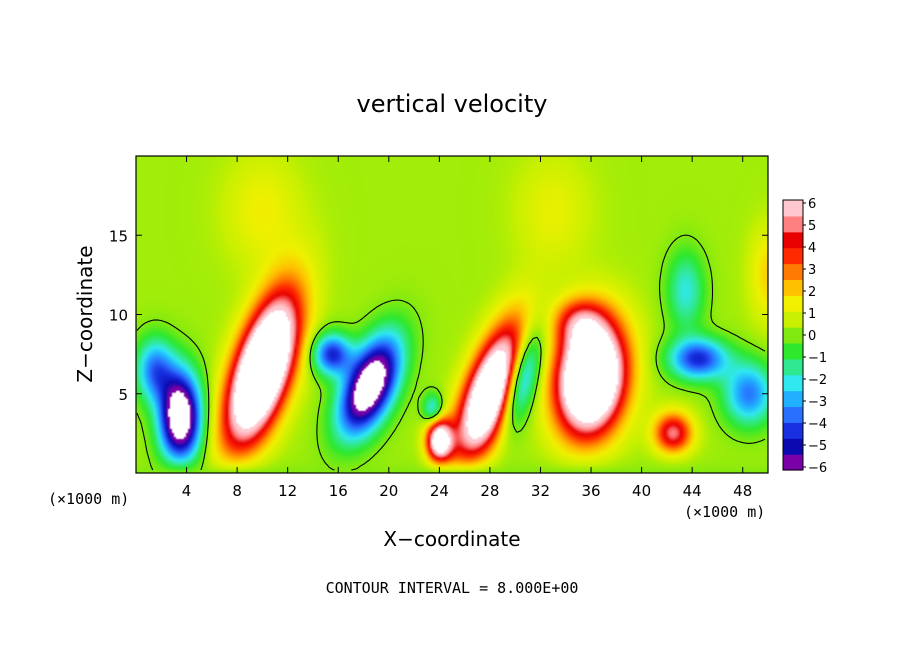 The width and height of the screenshot is (904, 654). What do you see at coordinates (812, 248) in the screenshot?
I see `colorbar-tick-label: 4` at bounding box center [812, 248].